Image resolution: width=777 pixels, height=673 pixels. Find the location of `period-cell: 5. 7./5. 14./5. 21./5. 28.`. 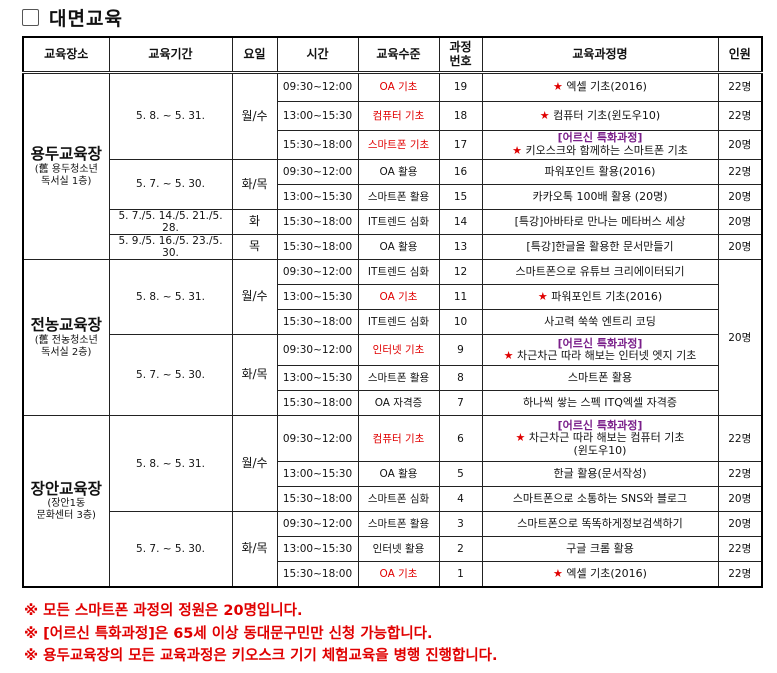

period-cell: 5. 7./5. 14./5. 21./5. 28. is located at coordinates (170, 222).